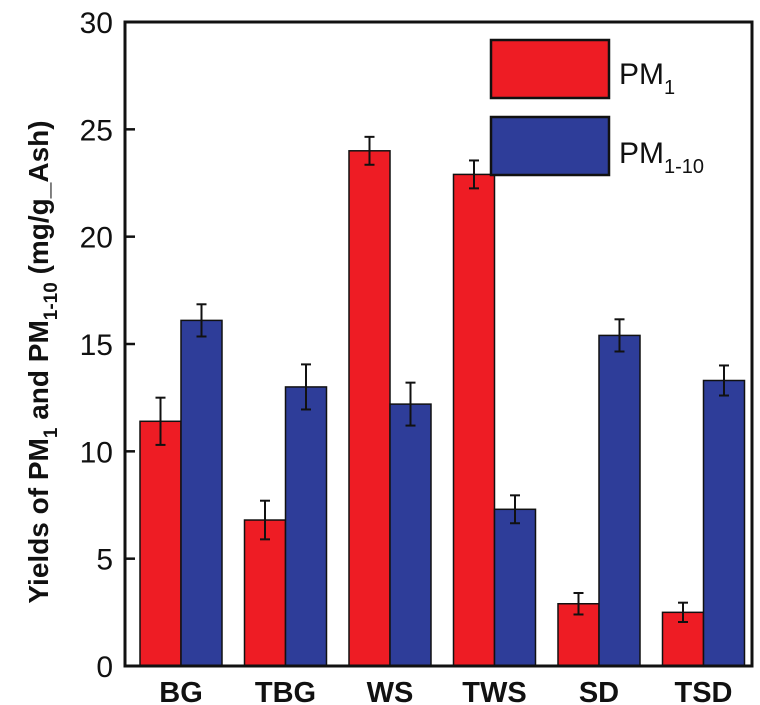 Image resolution: width=760 pixels, height=705 pixels. I want to click on legend-swatch-pm1, so click(550, 69).